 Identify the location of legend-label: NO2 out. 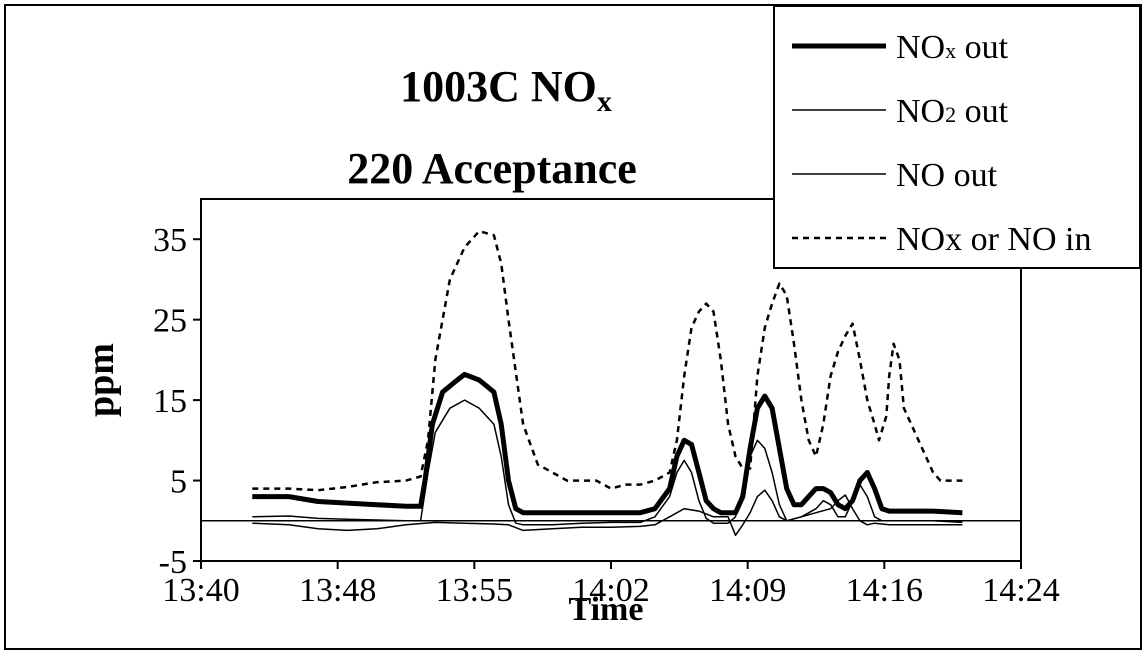
(952, 111).